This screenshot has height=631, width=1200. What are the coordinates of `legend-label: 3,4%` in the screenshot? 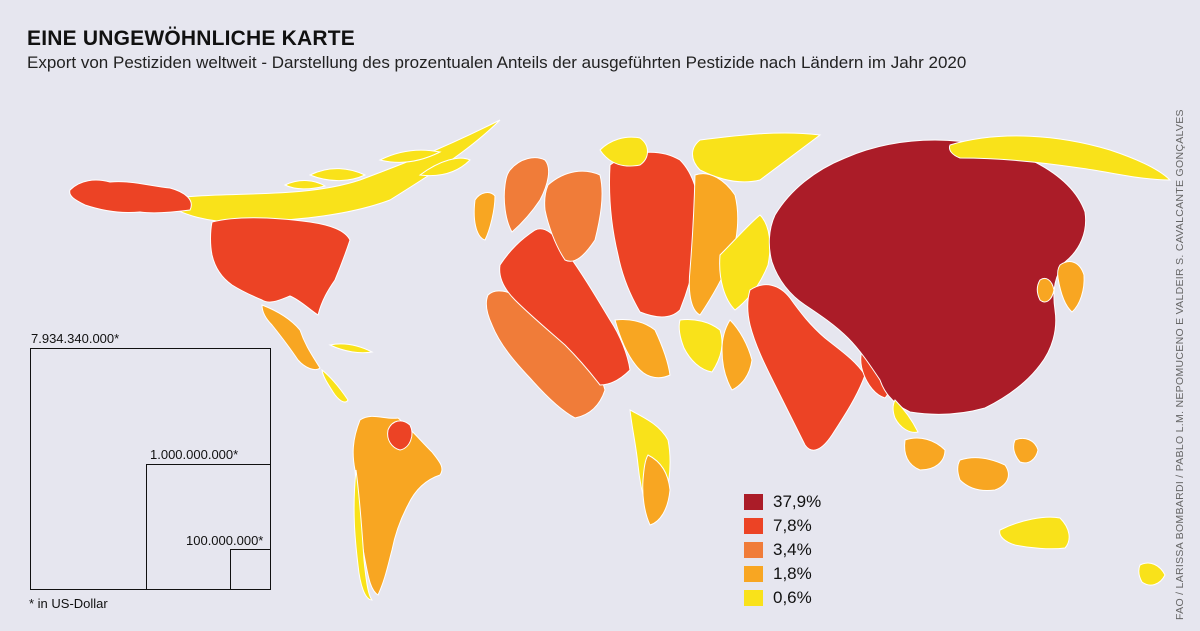 It's located at (792, 549).